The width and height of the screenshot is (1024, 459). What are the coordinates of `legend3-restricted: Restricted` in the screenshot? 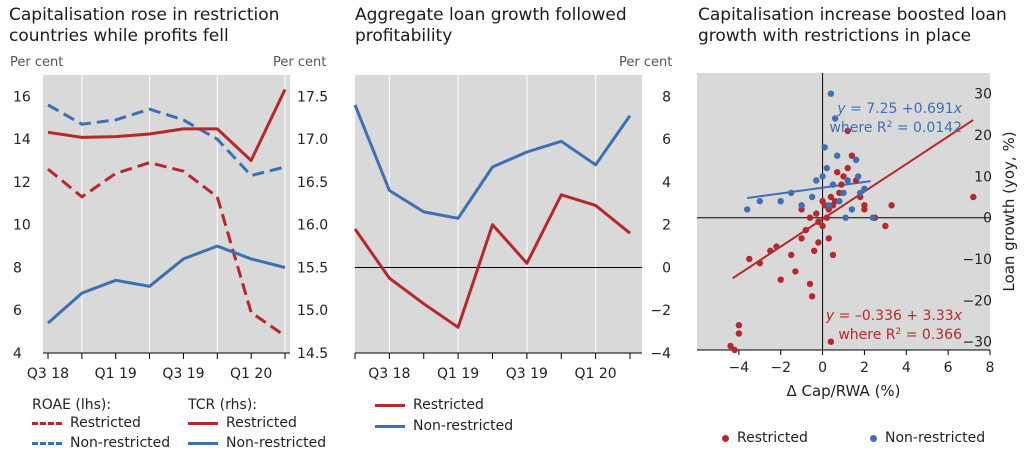 It's located at (765, 438).